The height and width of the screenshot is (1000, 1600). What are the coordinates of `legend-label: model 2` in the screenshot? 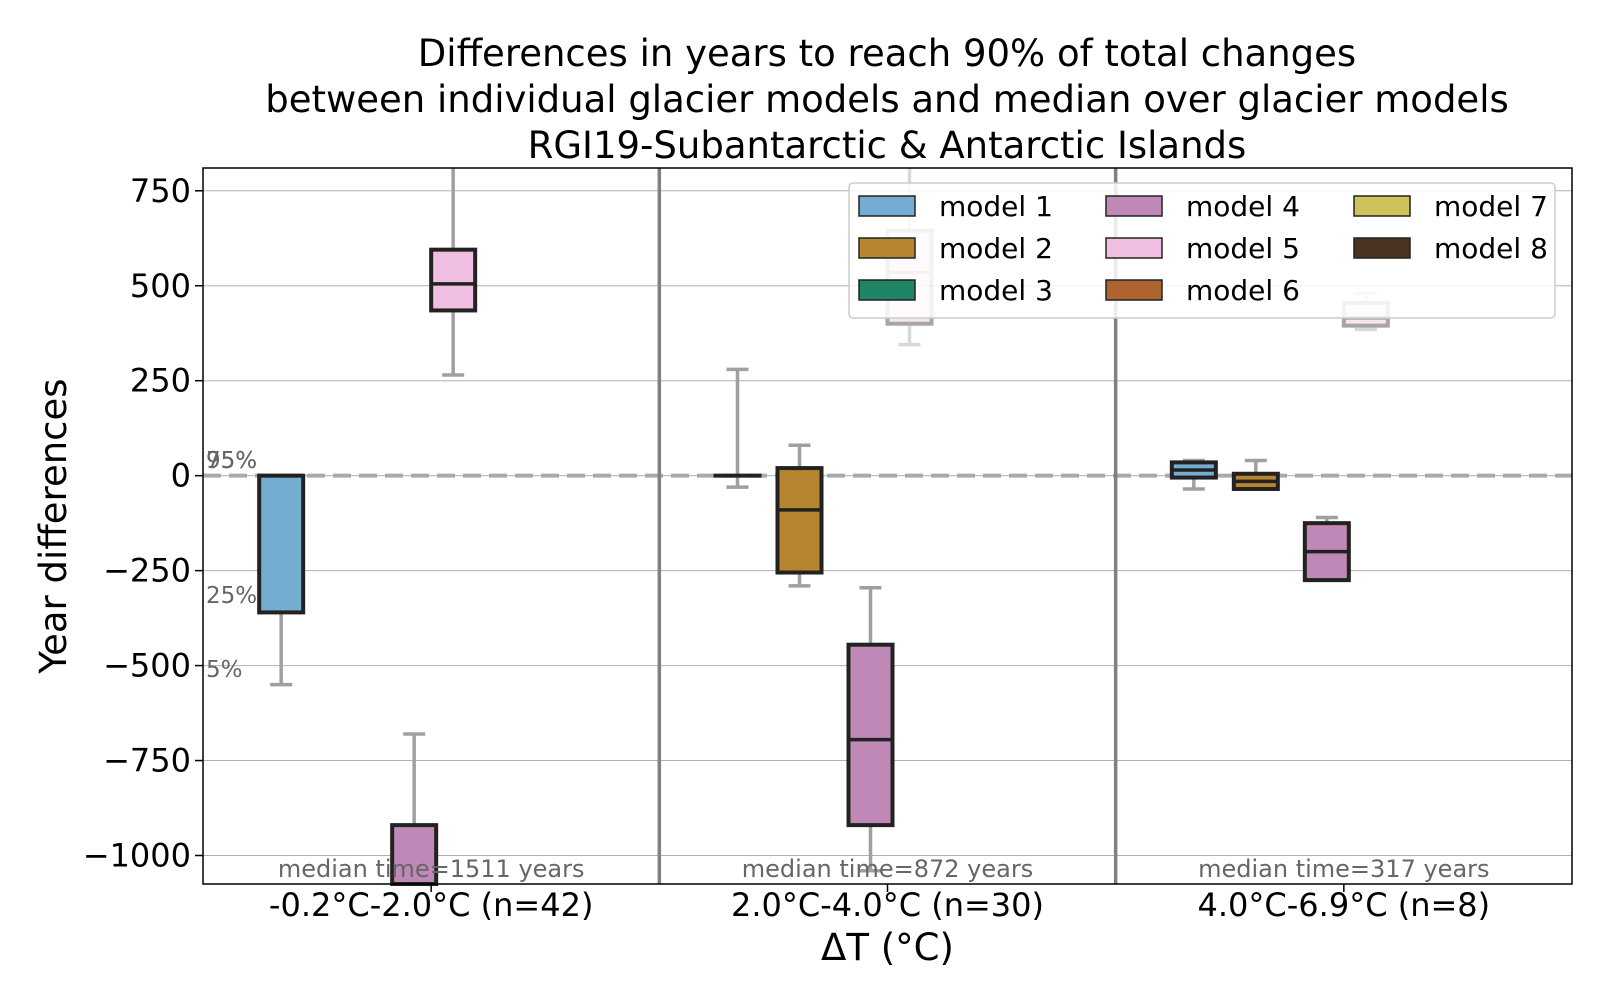 It's located at (996, 248).